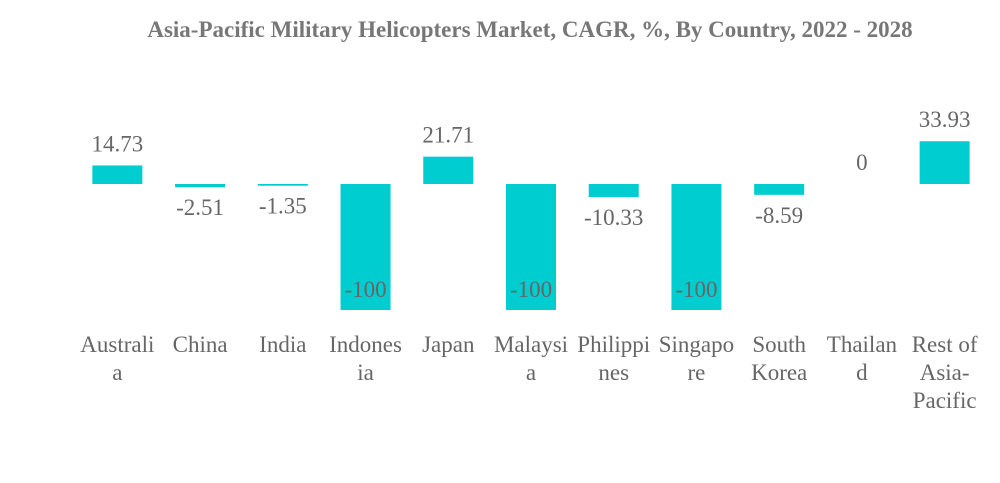 Image resolution: width=1000 pixels, height=483 pixels. I want to click on x-tick-label: Thailan d, so click(862, 358).